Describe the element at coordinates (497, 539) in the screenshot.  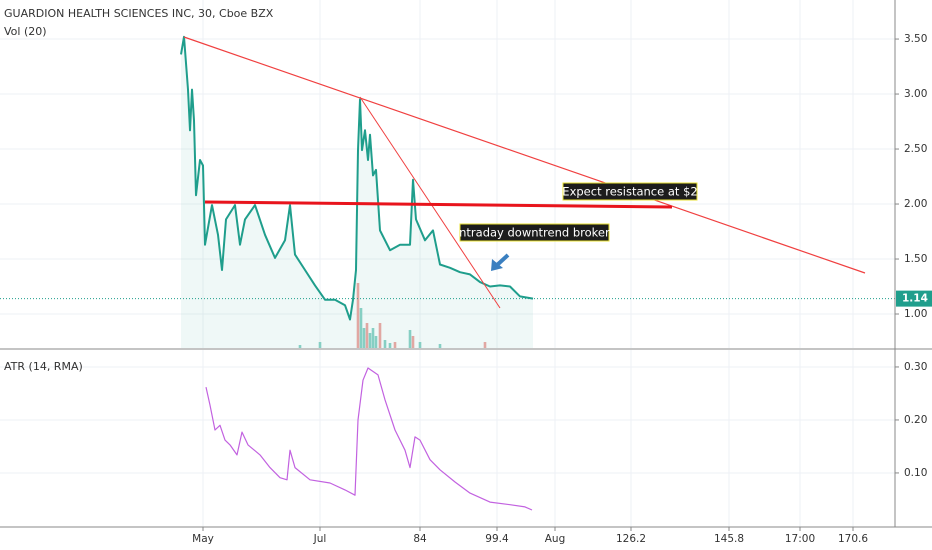
I see `x-tick-label: 99.4` at that location.